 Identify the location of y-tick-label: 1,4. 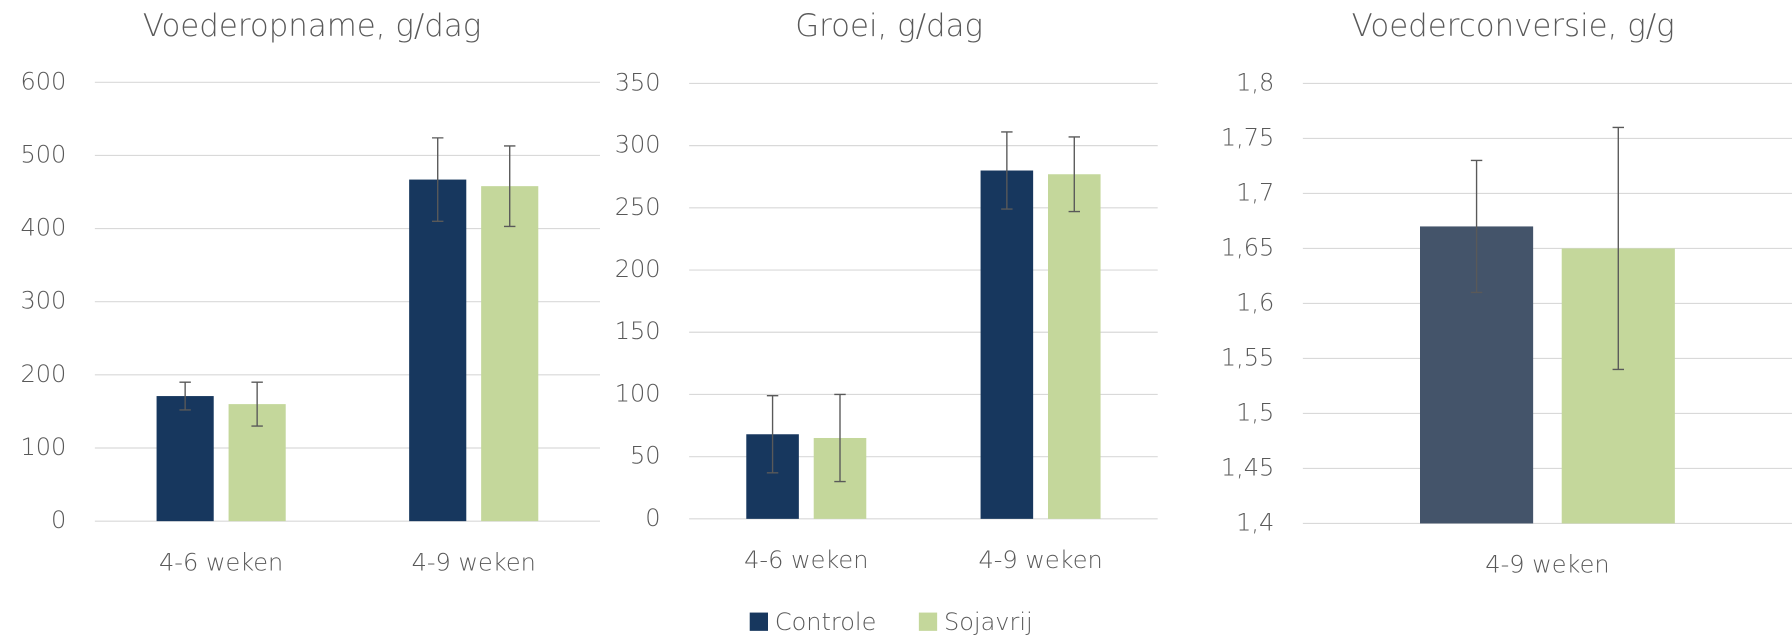
(1255, 522).